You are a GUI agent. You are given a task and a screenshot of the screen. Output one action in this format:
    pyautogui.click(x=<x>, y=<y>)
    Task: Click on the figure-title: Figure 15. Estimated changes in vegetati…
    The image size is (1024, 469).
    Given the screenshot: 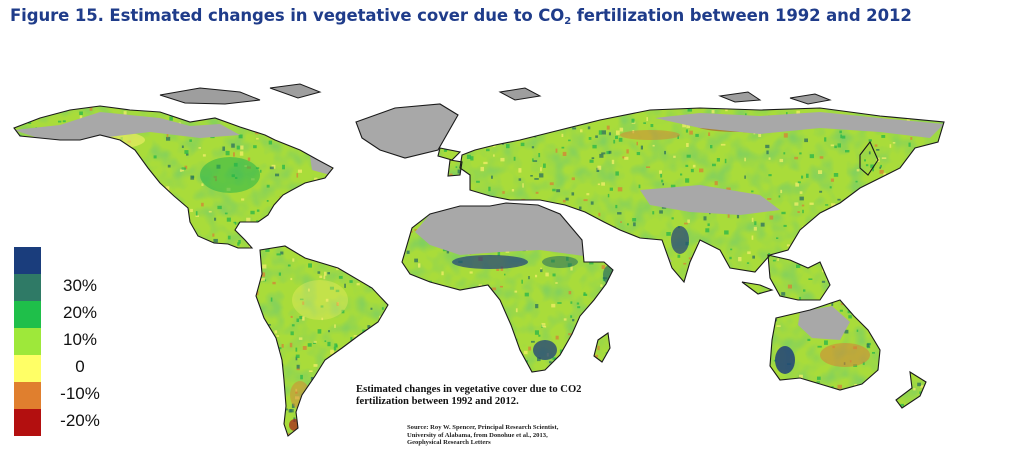 What is the action you would take?
    pyautogui.click(x=461, y=16)
    